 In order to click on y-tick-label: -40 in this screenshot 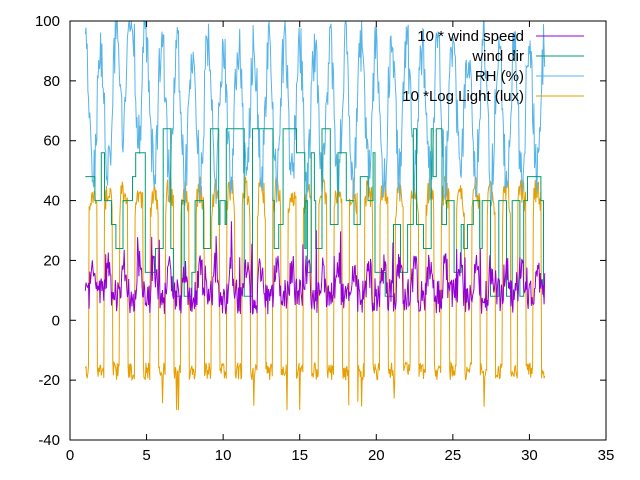, I will do `click(49, 440)`.